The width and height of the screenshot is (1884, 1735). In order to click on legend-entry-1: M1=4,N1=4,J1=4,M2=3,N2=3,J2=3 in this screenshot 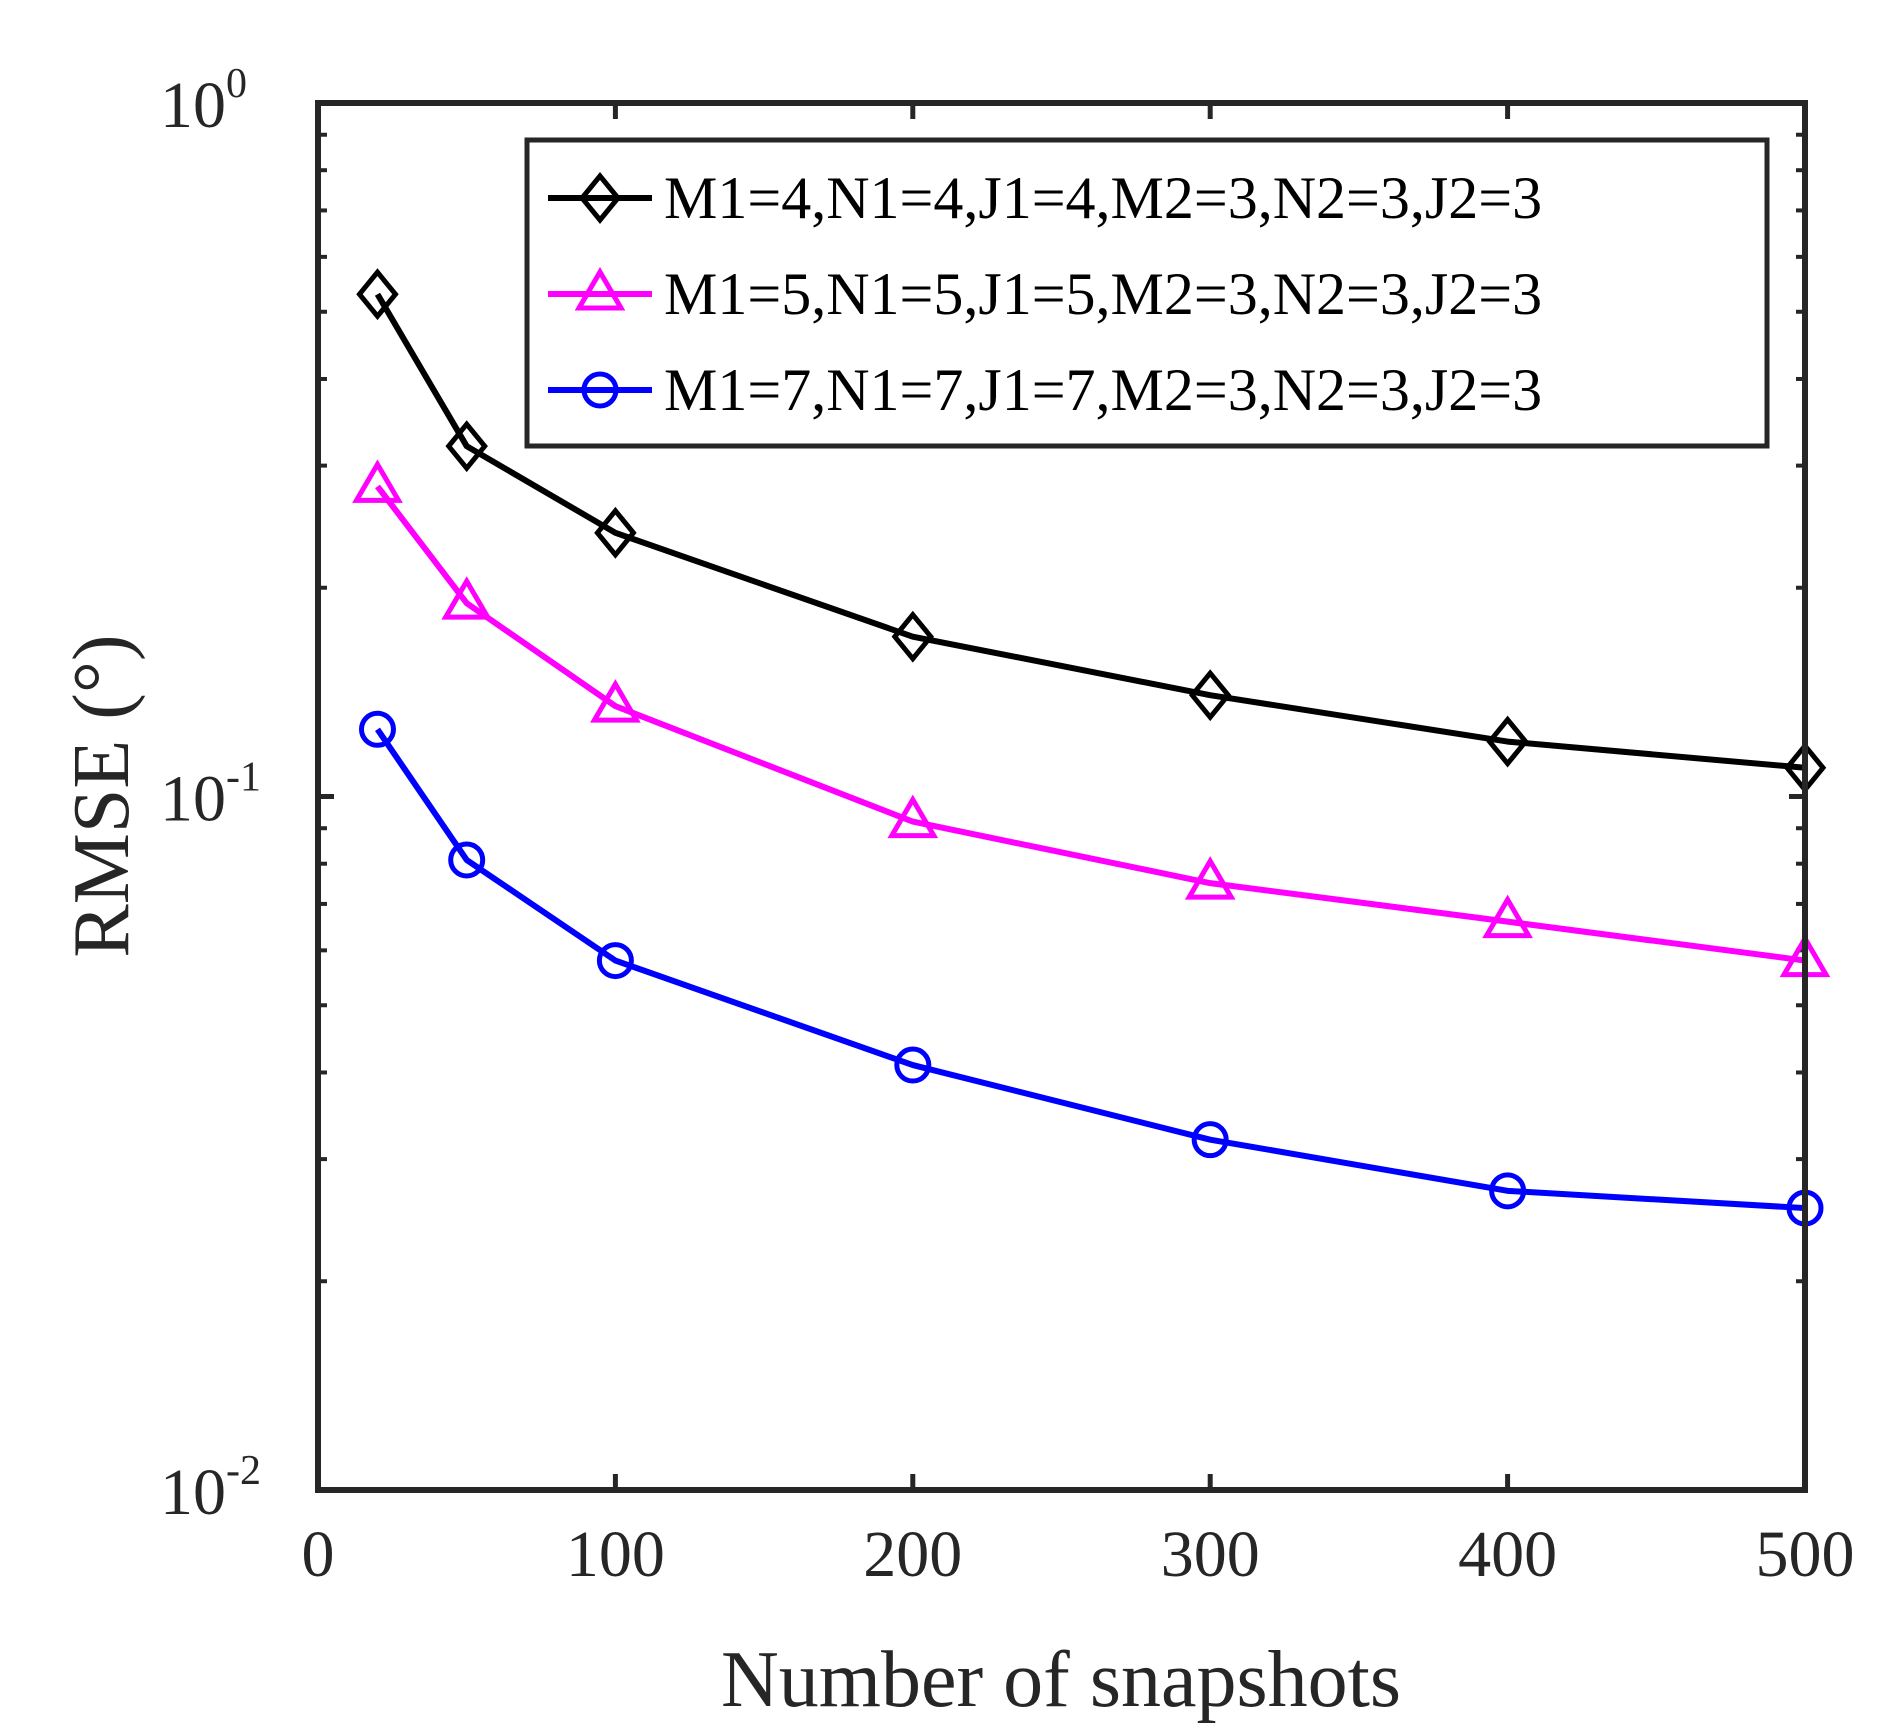, I will do `click(1045, 198)`.